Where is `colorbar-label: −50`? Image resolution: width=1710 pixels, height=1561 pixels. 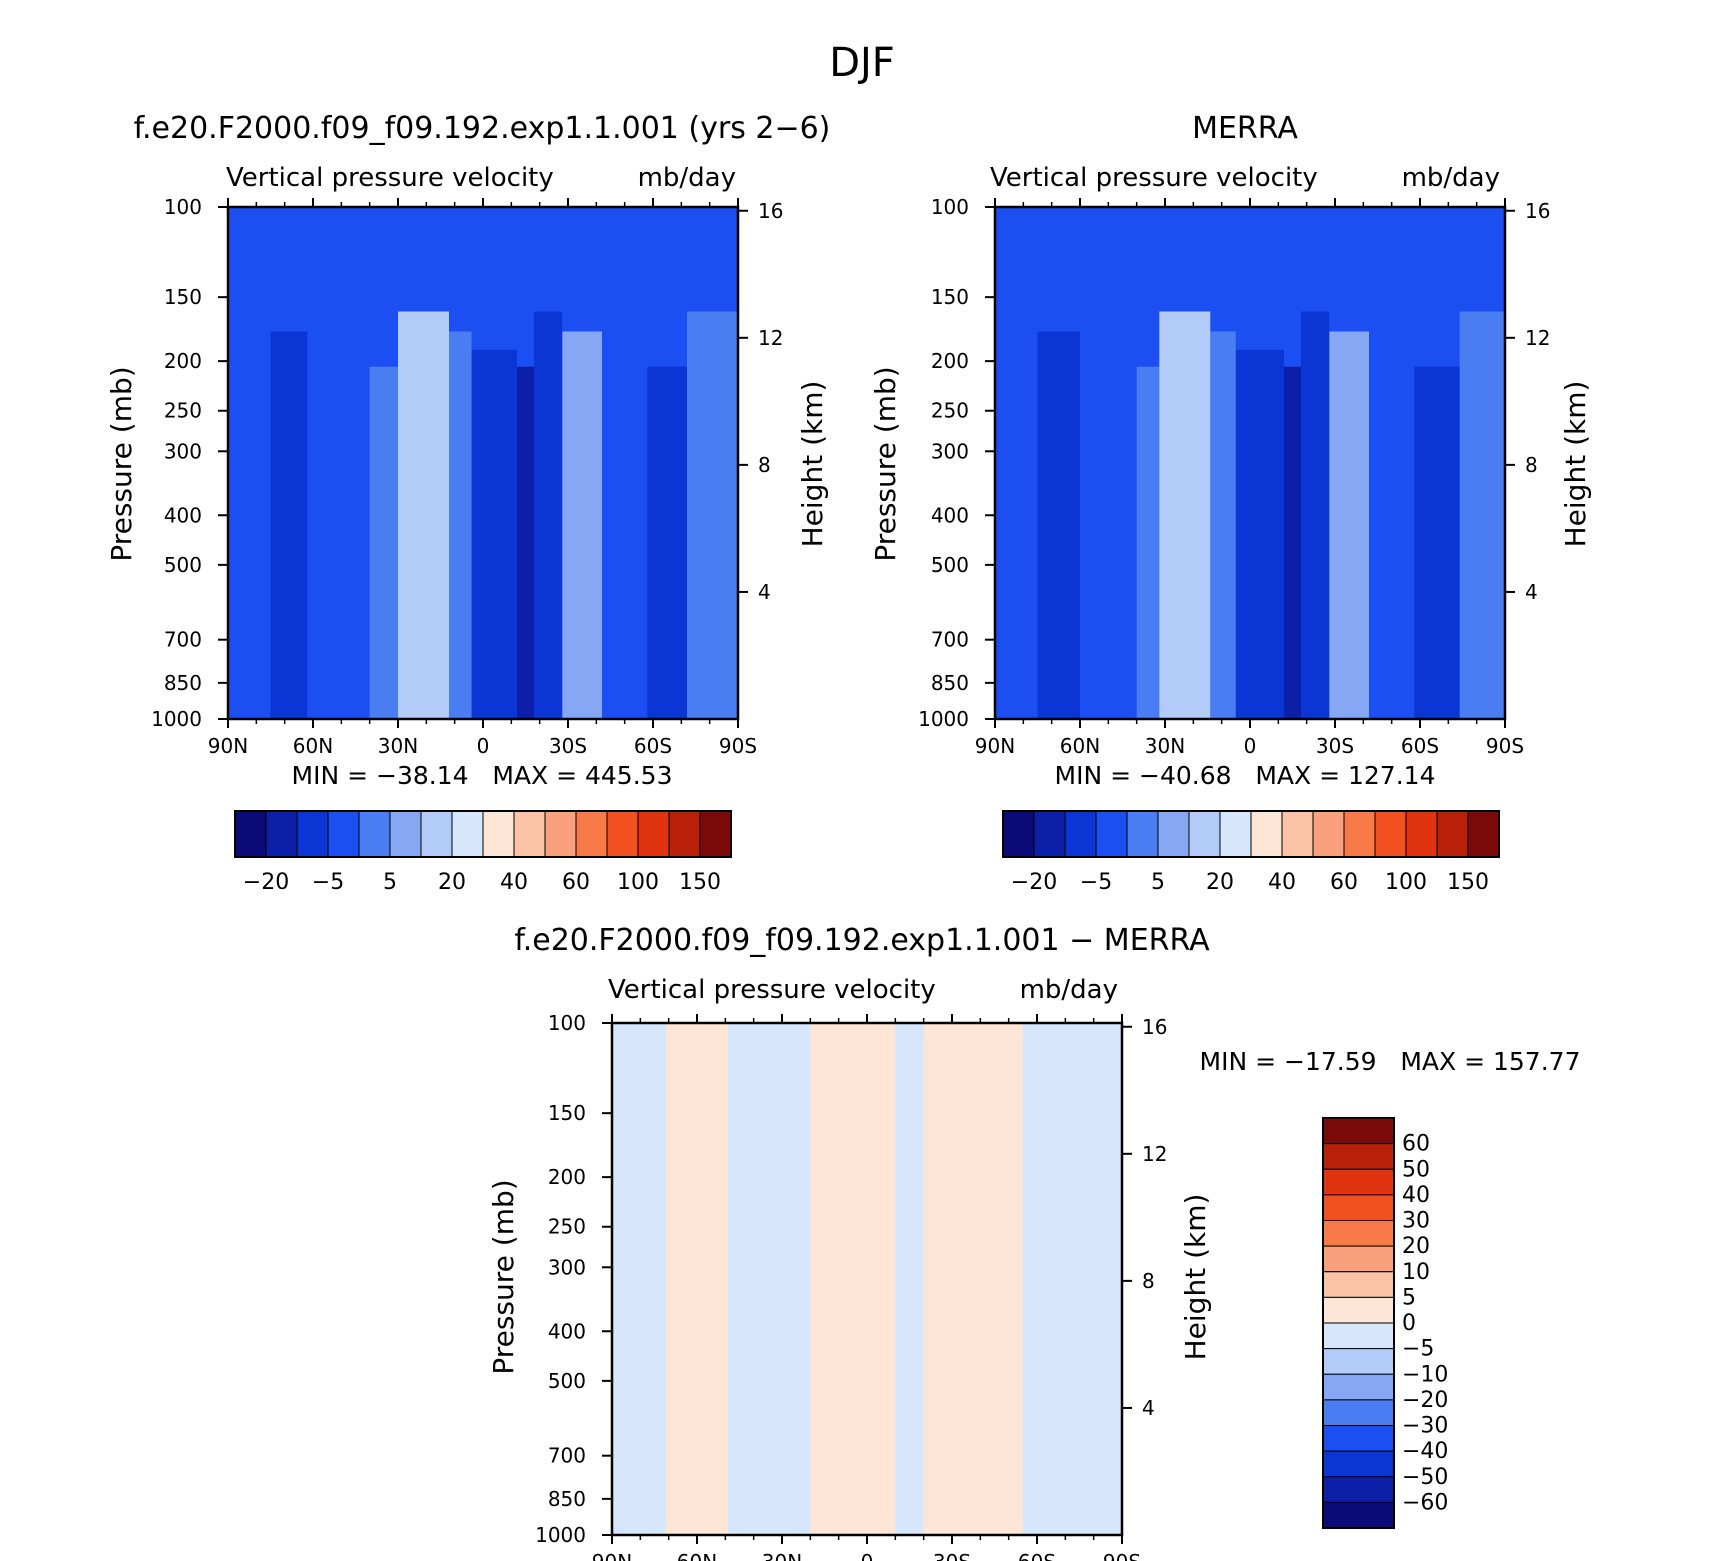 colorbar-label: −50 is located at coordinates (1425, 1477).